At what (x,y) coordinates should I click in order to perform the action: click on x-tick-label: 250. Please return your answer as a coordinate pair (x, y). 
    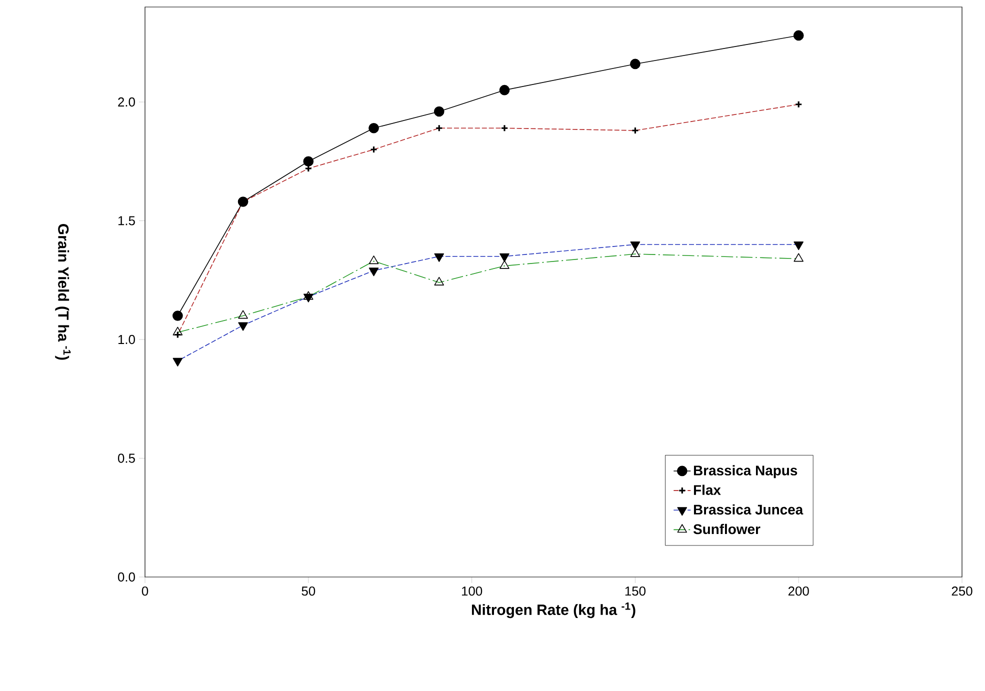
    Looking at the image, I should click on (962, 591).